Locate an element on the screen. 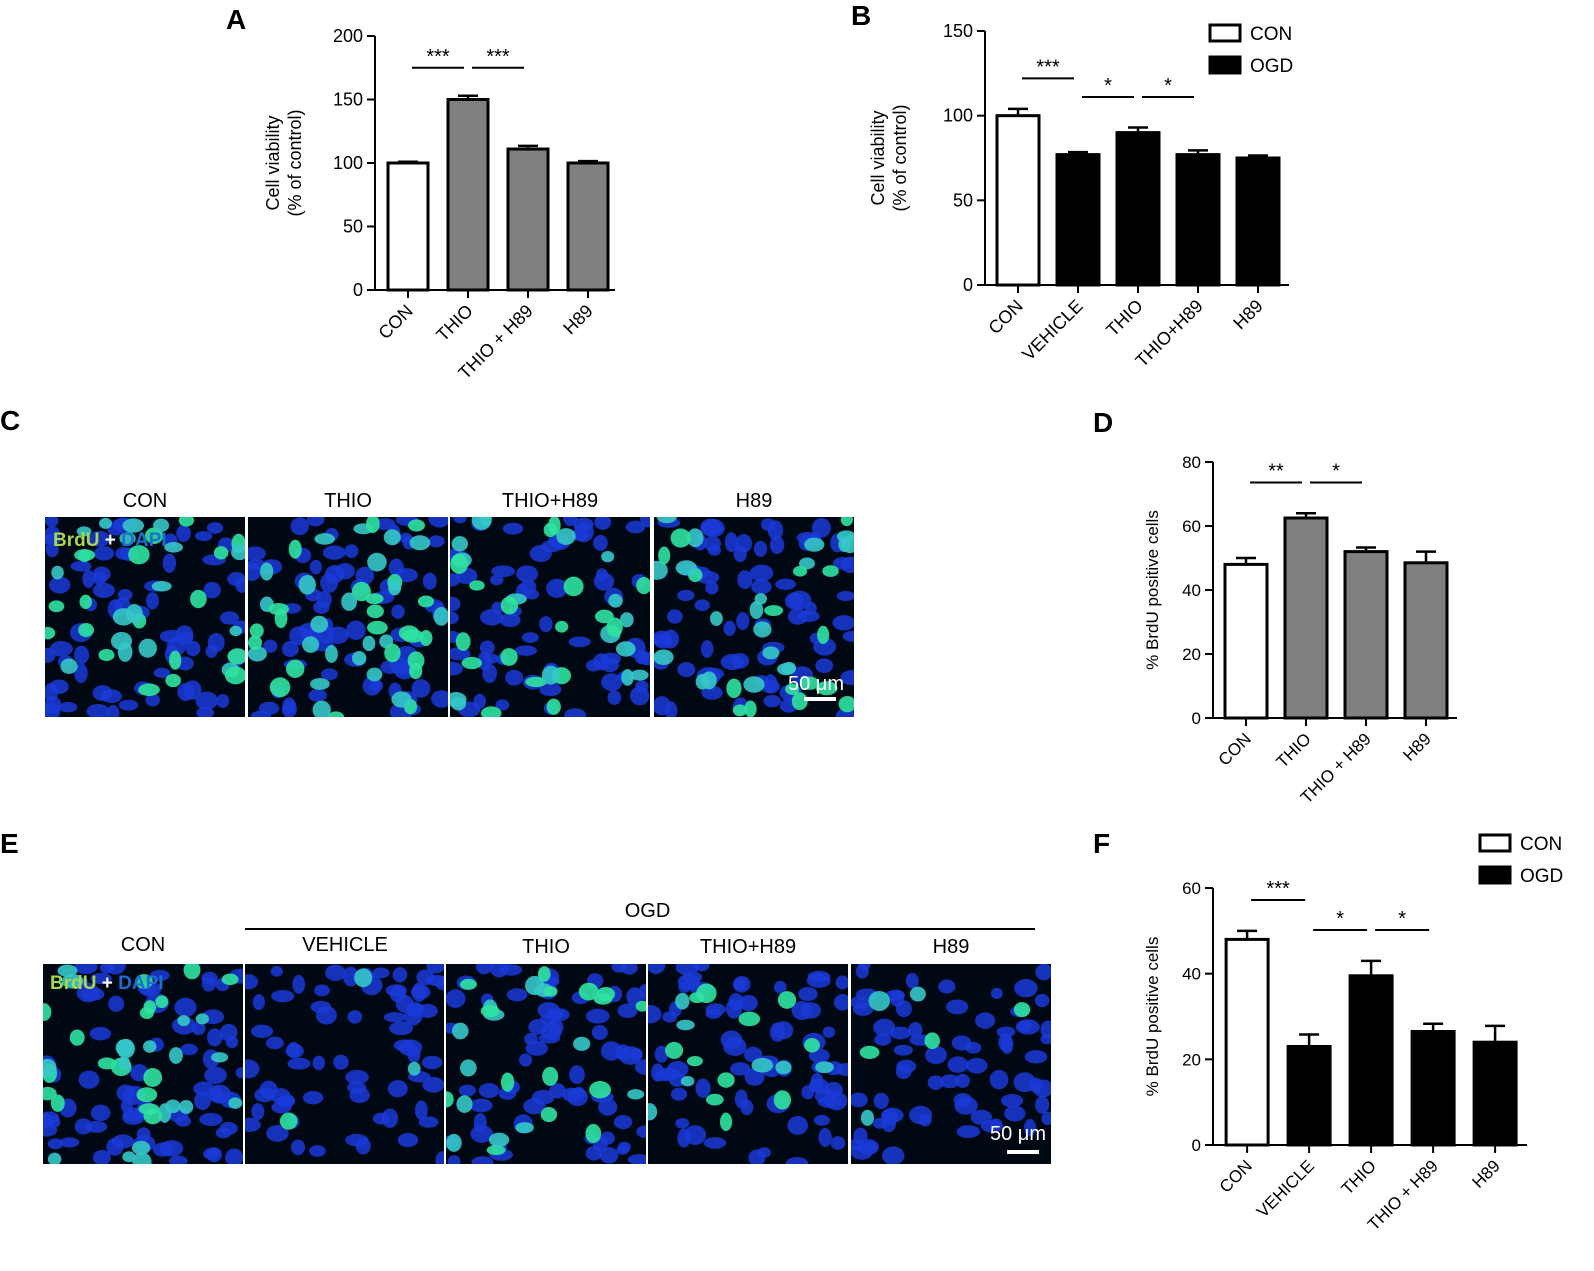 The height and width of the screenshot is (1271, 1594). stain-dapi: DAPI is located at coordinates (144, 540).